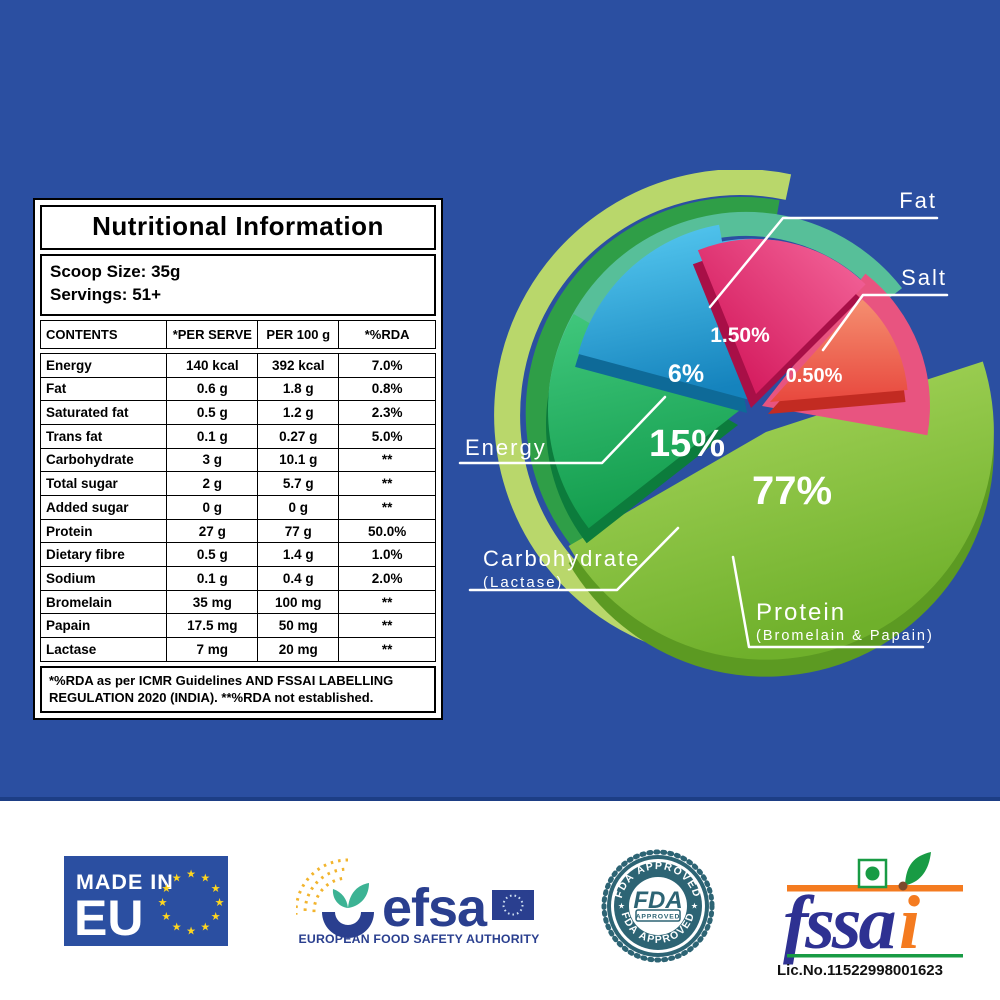  What do you see at coordinates (103, 602) in the screenshot?
I see `nutrient-name-cell: Bromelain` at bounding box center [103, 602].